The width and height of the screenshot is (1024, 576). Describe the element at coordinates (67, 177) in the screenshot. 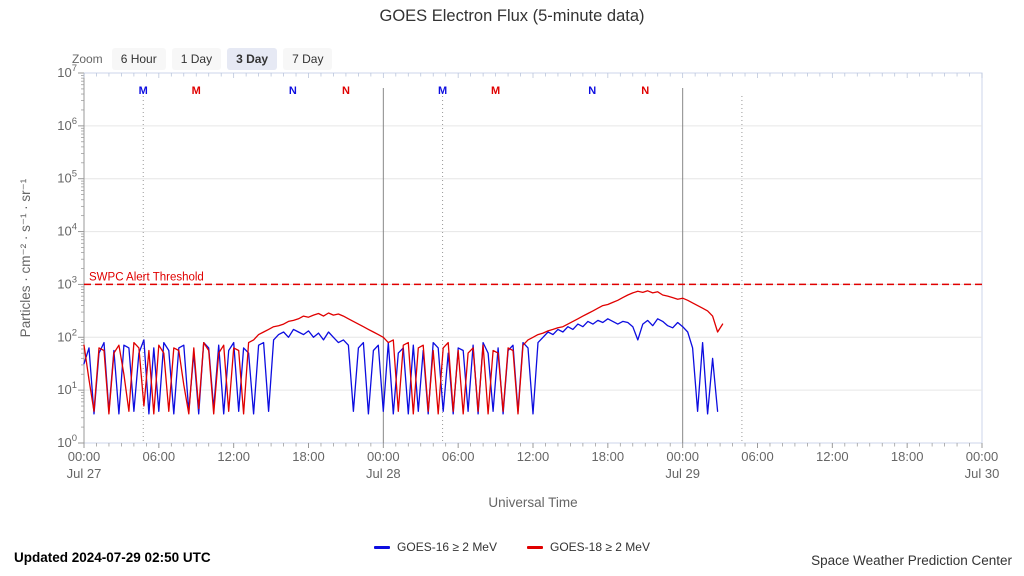

I see `y-axis-tick-label: 10⁵` at that location.